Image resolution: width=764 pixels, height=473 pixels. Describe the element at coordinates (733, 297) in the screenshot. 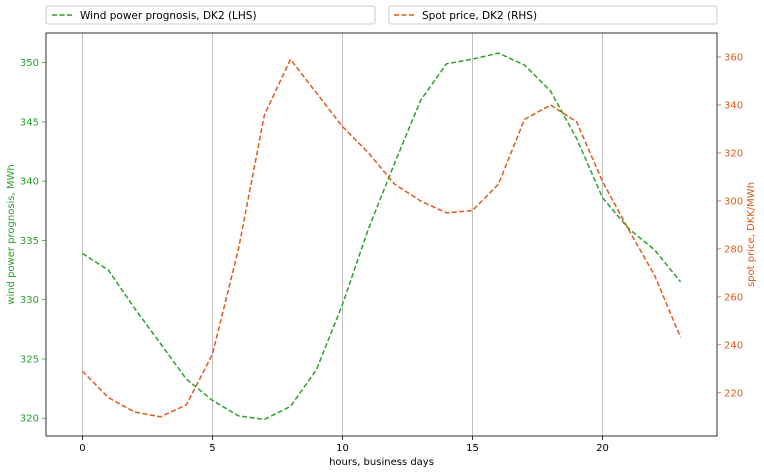

I see `right-y-tick-label: 260` at that location.